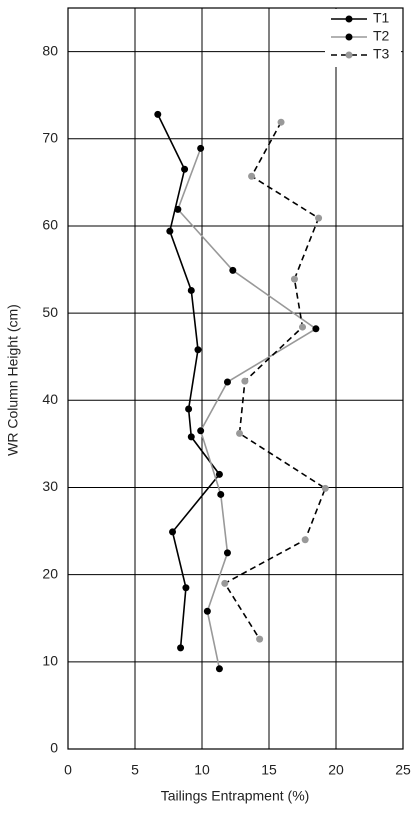  Describe the element at coordinates (363, 38) in the screenshot. I see `legend-box` at that location.